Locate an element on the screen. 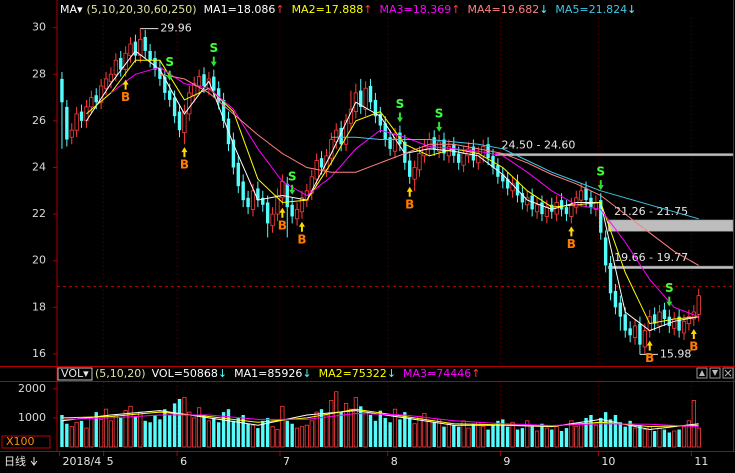 The height and width of the screenshot is (473, 735). vol-label: VOL▾ is located at coordinates (75, 373).